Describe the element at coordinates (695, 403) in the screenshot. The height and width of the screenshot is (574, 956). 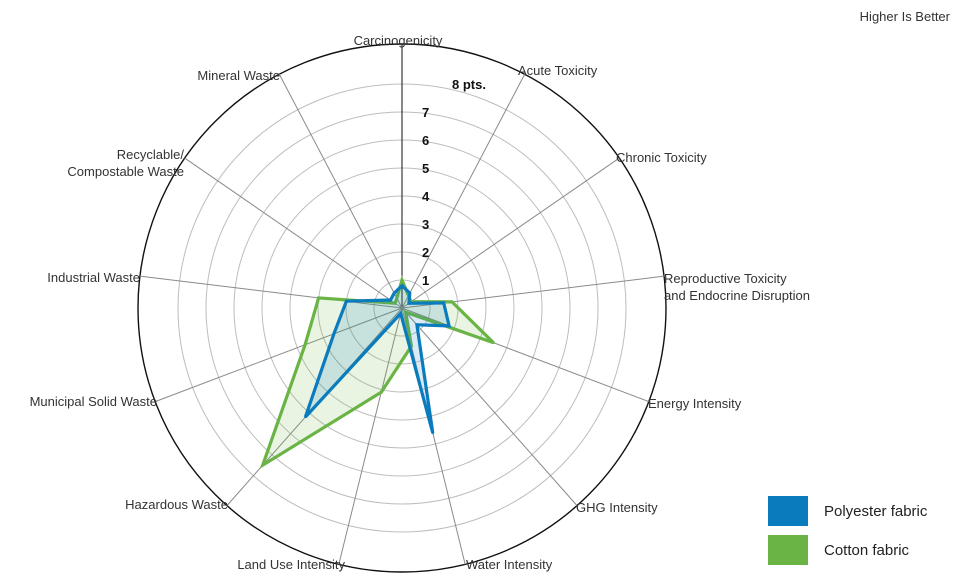
I see `axis-label-4: Energy Intensity` at that location.